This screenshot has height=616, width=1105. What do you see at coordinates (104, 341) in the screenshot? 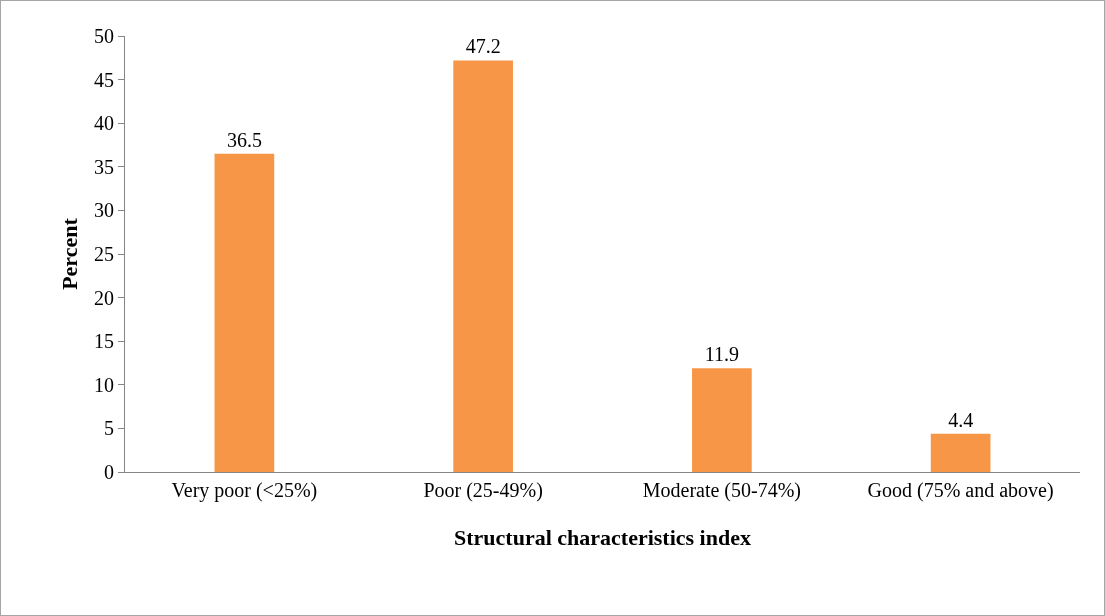
I see `y-tick-label: 15` at bounding box center [104, 341].